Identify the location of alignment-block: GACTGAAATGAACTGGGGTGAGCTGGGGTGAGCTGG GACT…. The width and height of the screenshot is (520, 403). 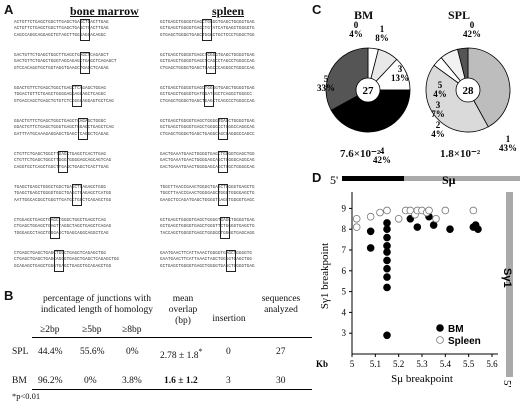
(234, 168).